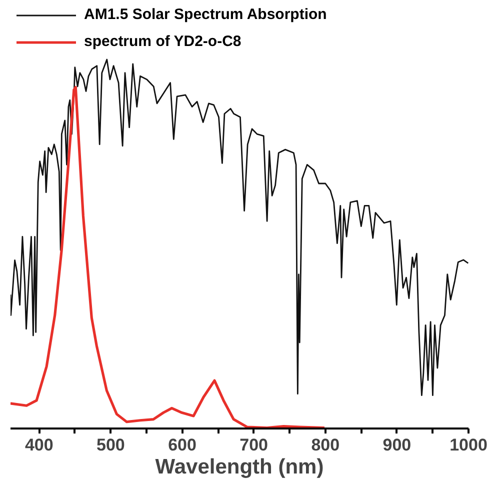  What do you see at coordinates (469, 445) in the screenshot?
I see `x-tick-label: 1000` at bounding box center [469, 445].